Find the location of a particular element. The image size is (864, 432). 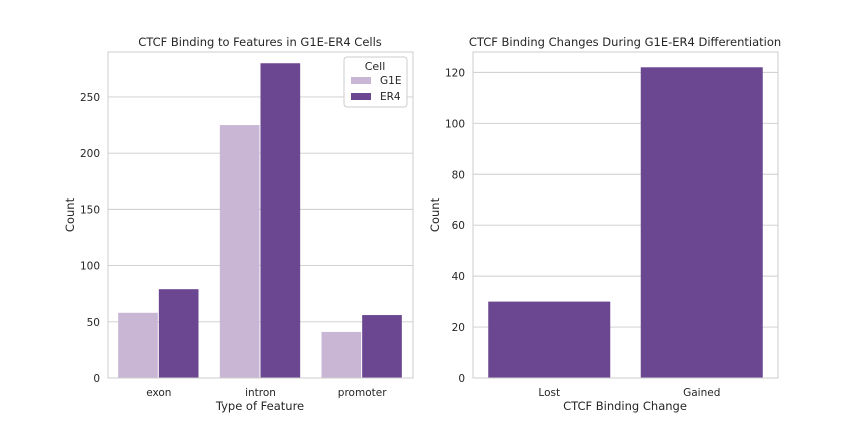

x-tick-label: Lost is located at coordinates (549, 393).